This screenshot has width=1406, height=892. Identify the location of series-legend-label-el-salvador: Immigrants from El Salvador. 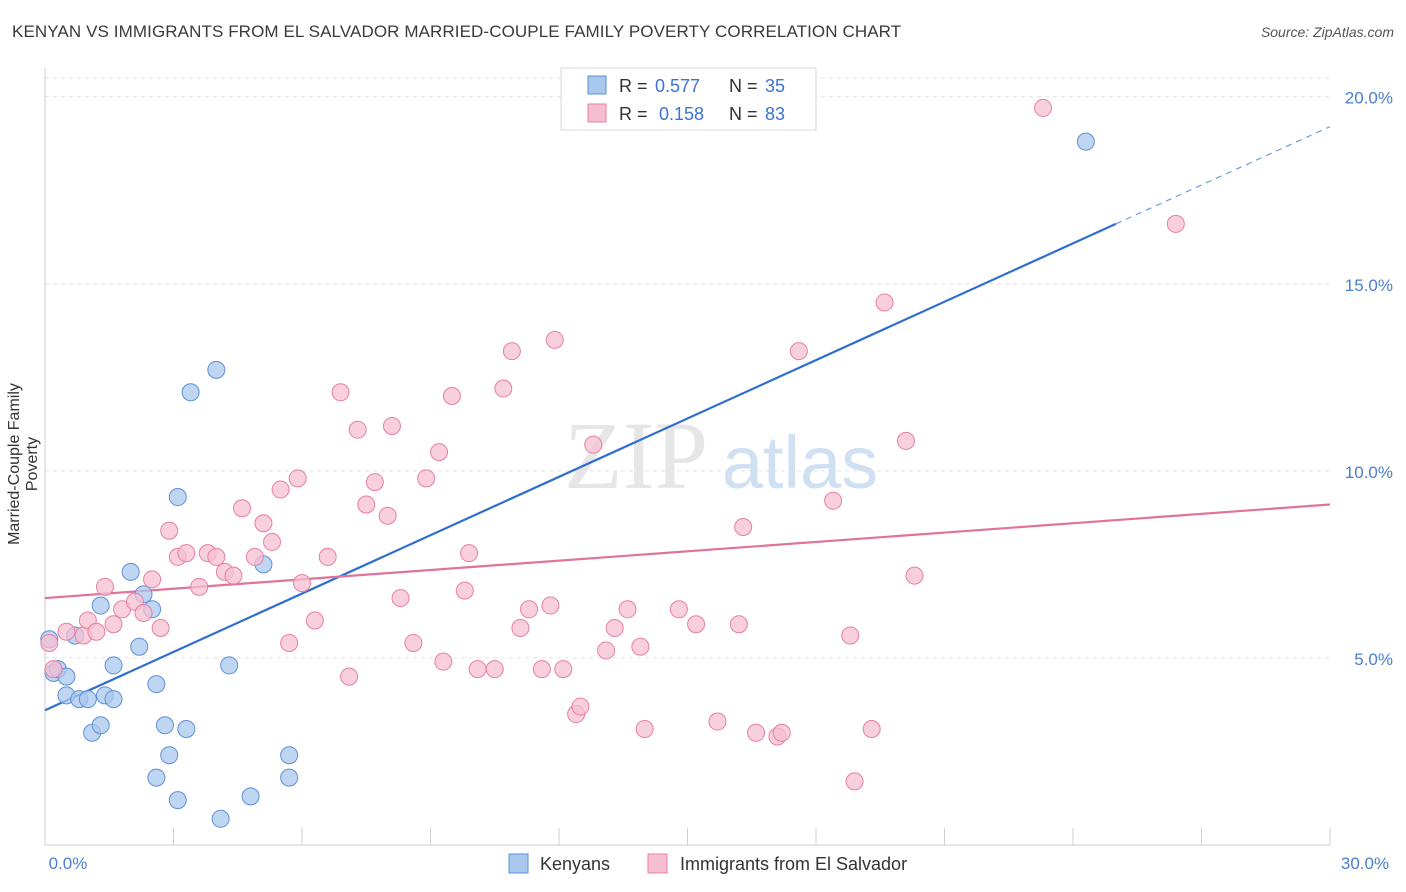
(793, 864).